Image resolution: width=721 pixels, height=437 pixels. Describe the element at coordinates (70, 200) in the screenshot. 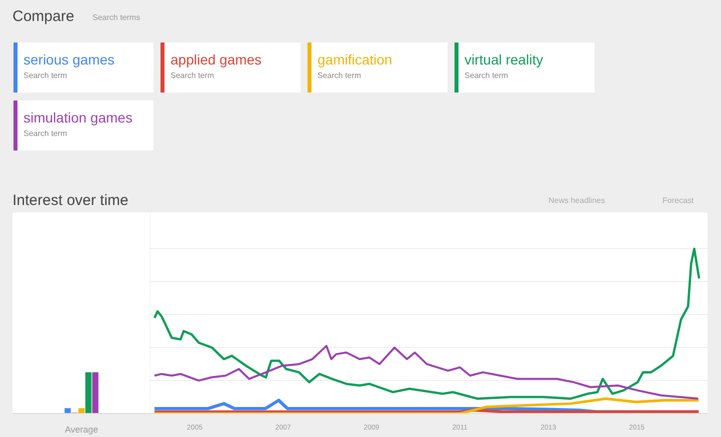

I see `chart-title: Interest over time` at that location.